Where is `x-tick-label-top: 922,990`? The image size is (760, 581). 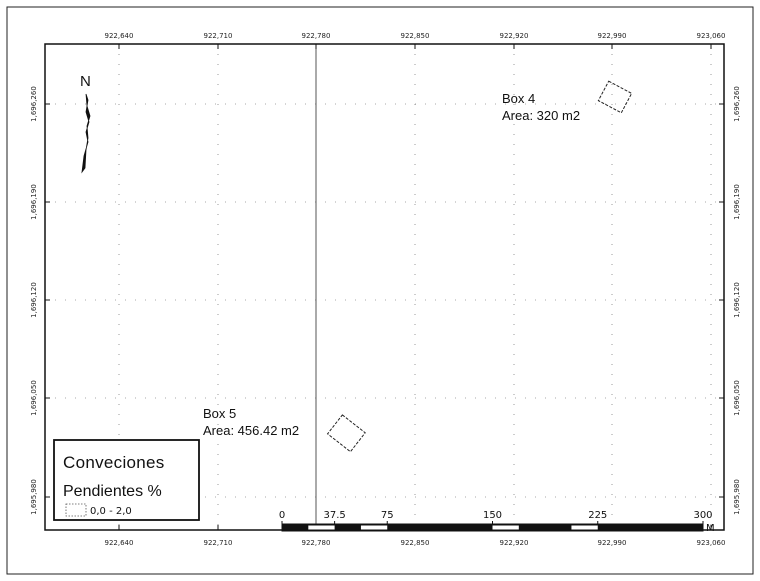 x-tick-label-top: 922,990 is located at coordinates (612, 36).